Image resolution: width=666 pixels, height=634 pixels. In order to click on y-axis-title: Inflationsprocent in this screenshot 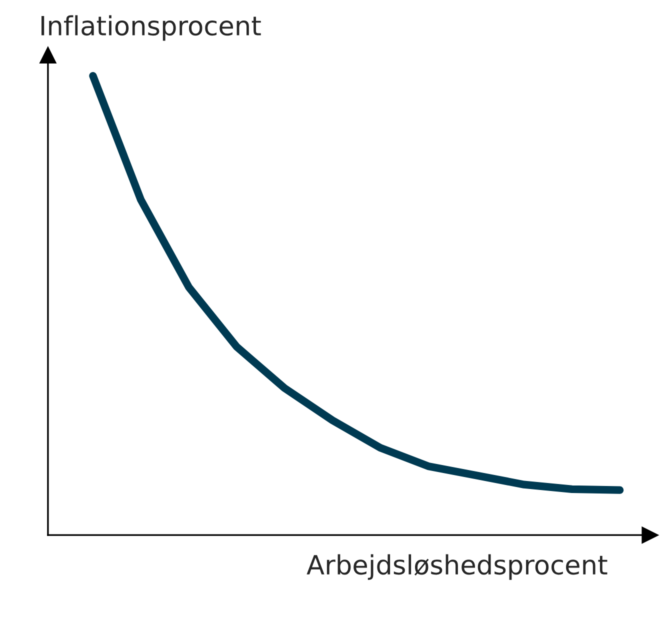, I will do `click(151, 28)`.